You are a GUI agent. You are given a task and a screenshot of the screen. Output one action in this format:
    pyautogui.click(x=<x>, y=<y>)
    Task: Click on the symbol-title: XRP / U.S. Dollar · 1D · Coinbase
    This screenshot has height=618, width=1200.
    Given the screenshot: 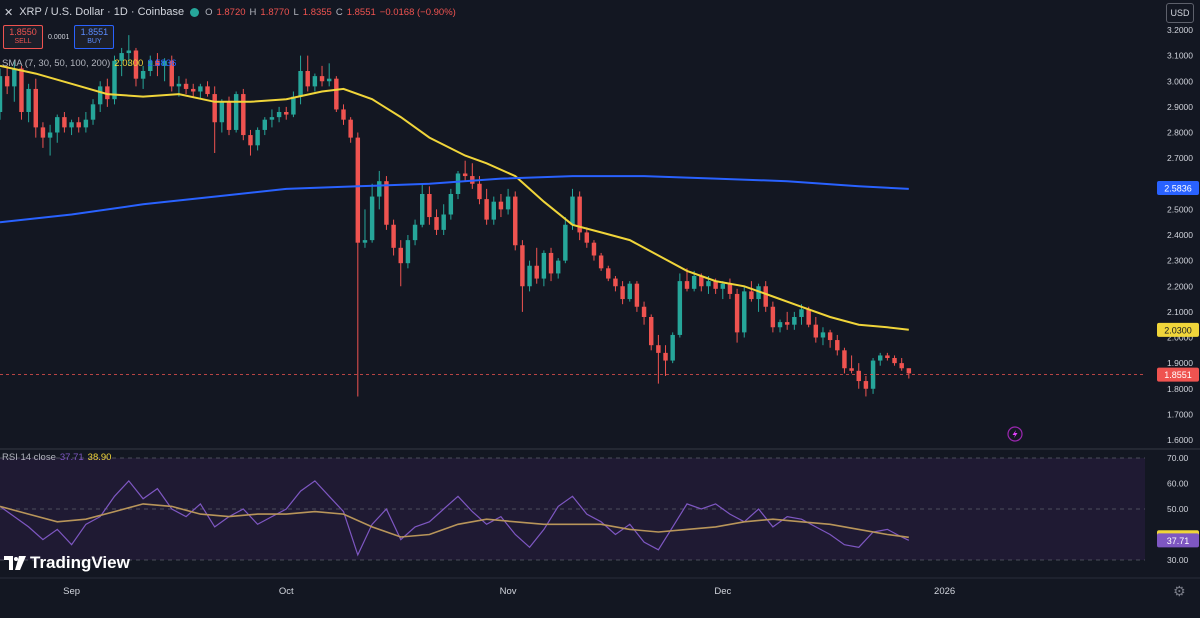 What is the action you would take?
    pyautogui.click(x=102, y=12)
    